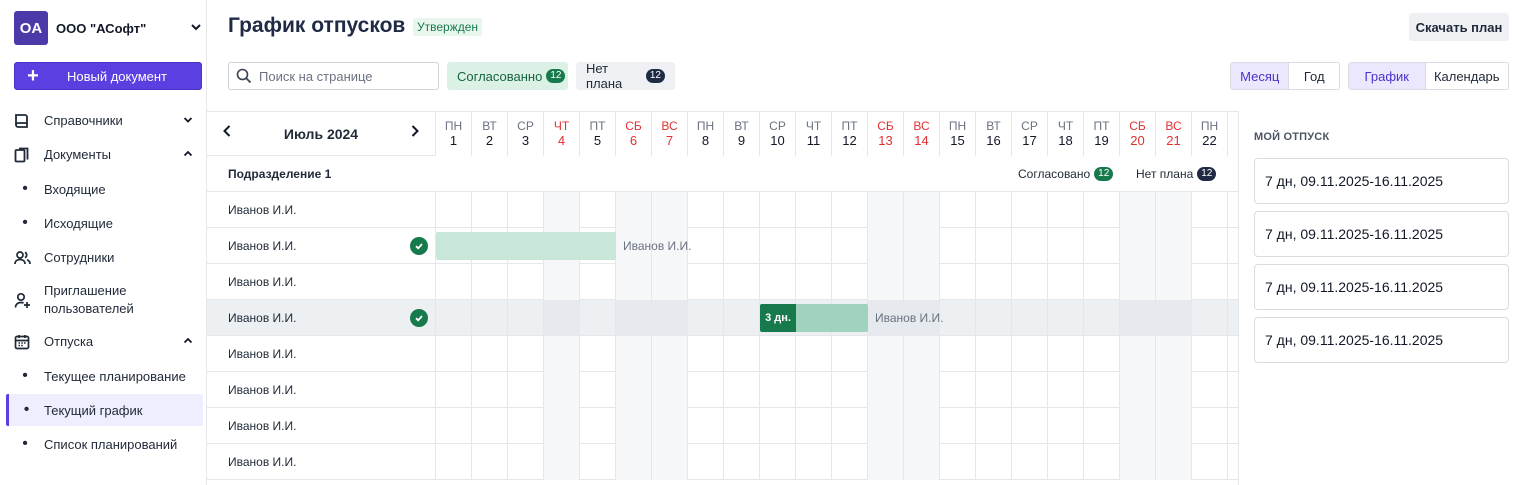 This screenshot has height=485, width=1515. What do you see at coordinates (101, 300) in the screenshot?
I see `sidebar-item-invite-users: Приглашение пользователей` at bounding box center [101, 300].